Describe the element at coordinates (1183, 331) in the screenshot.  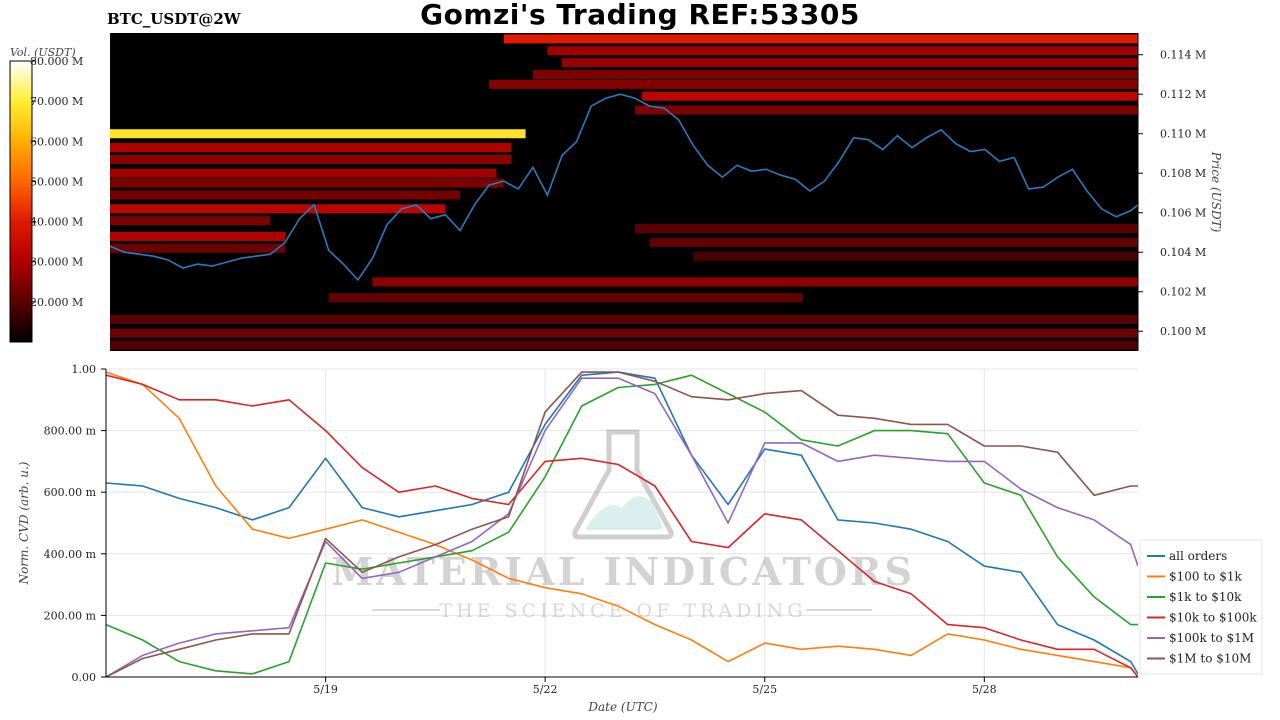
I see `price-tick-label: 0.100 M` at that location.